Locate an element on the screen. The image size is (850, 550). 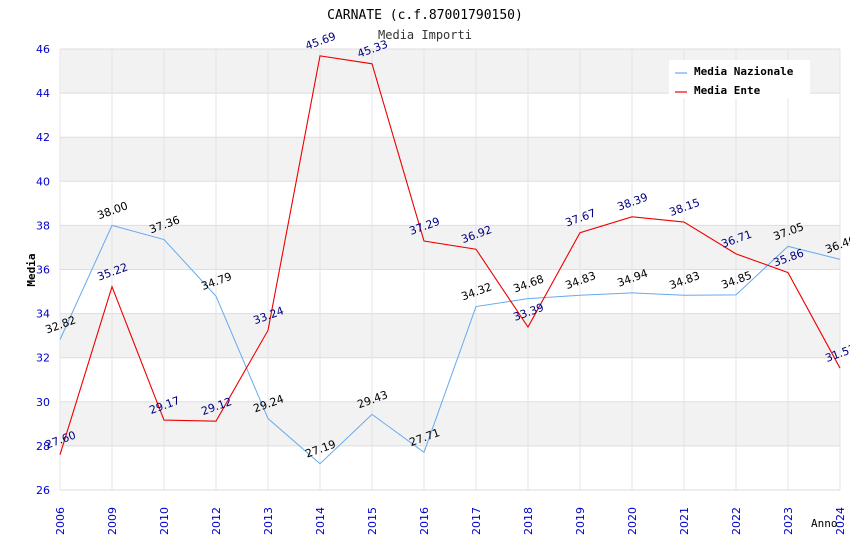
x-tick-label: 2015 is located at coordinates (372, 521).